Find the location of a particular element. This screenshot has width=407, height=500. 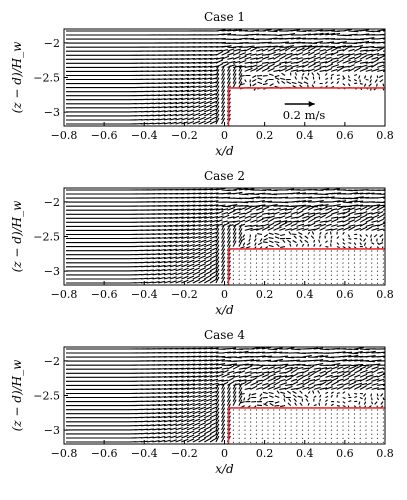

panel-title: Case 4 is located at coordinates (224, 335).